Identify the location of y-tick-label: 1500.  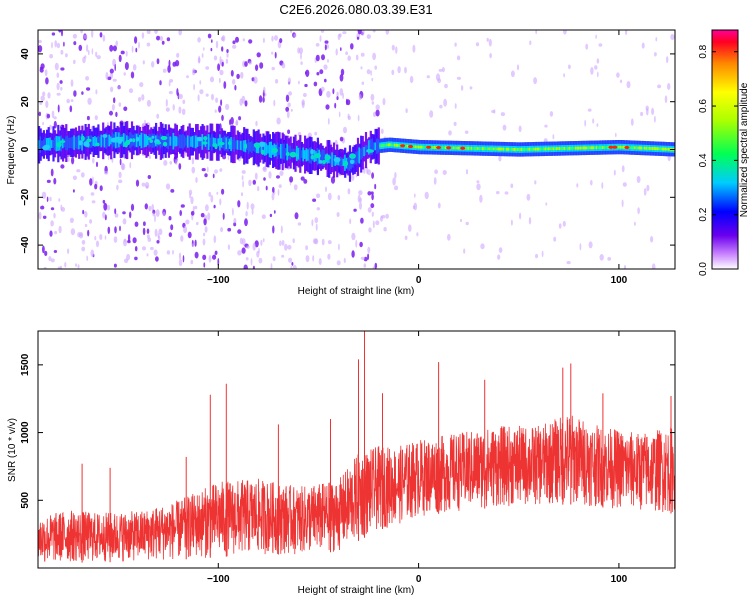
(25, 364).